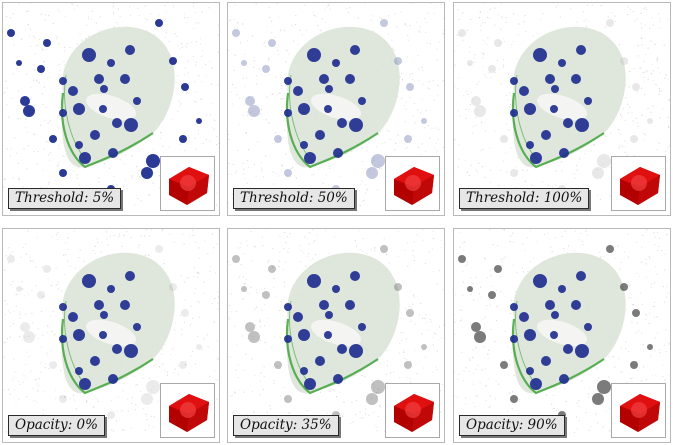  What do you see at coordinates (56, 425) in the screenshot?
I see `panel-caption: Opacity: 0%` at bounding box center [56, 425].